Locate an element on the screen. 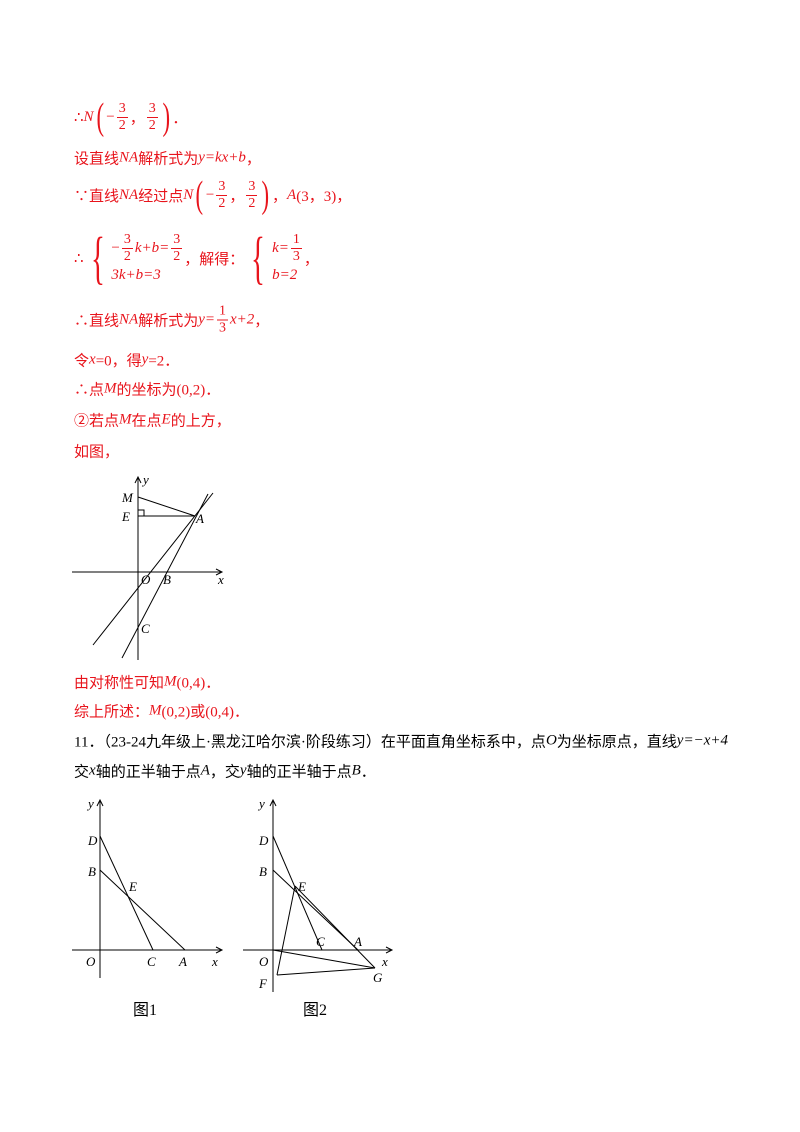 The height and width of the screenshot is (1132, 800). text: ∴直线 is located at coordinates (97, 321).